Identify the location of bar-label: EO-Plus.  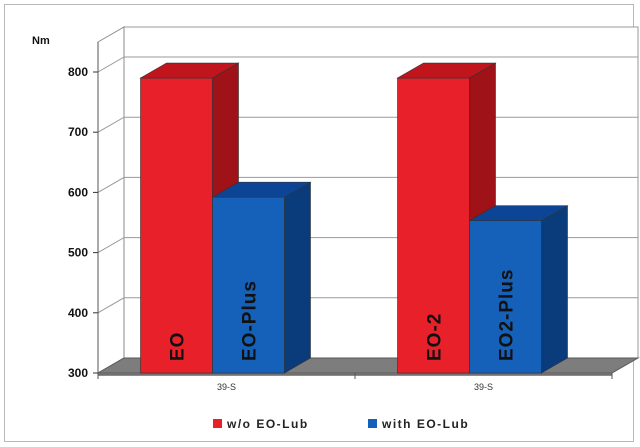
(250, 320).